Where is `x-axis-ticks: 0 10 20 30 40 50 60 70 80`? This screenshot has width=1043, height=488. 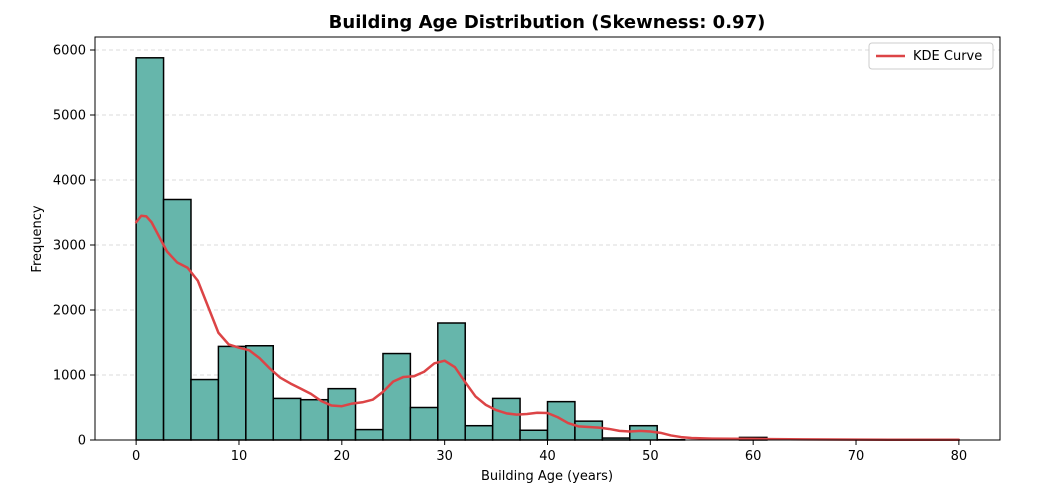 x-axis-ticks: 0 10 20 30 40 50 60 70 80 is located at coordinates (549, 452).